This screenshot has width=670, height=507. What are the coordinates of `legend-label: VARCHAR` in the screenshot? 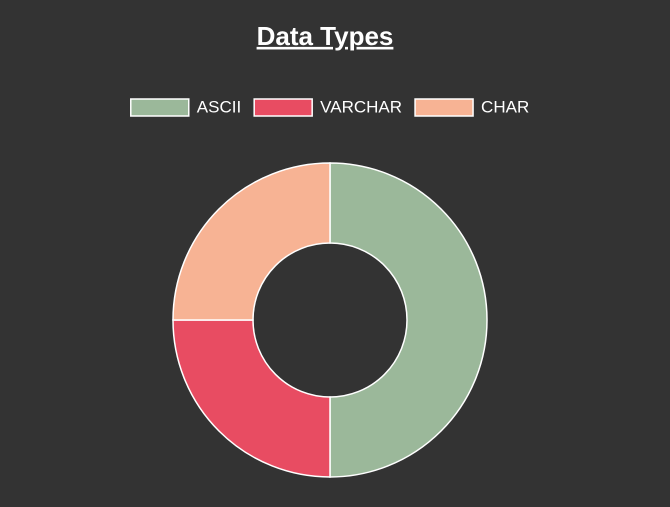 It's located at (361, 106).